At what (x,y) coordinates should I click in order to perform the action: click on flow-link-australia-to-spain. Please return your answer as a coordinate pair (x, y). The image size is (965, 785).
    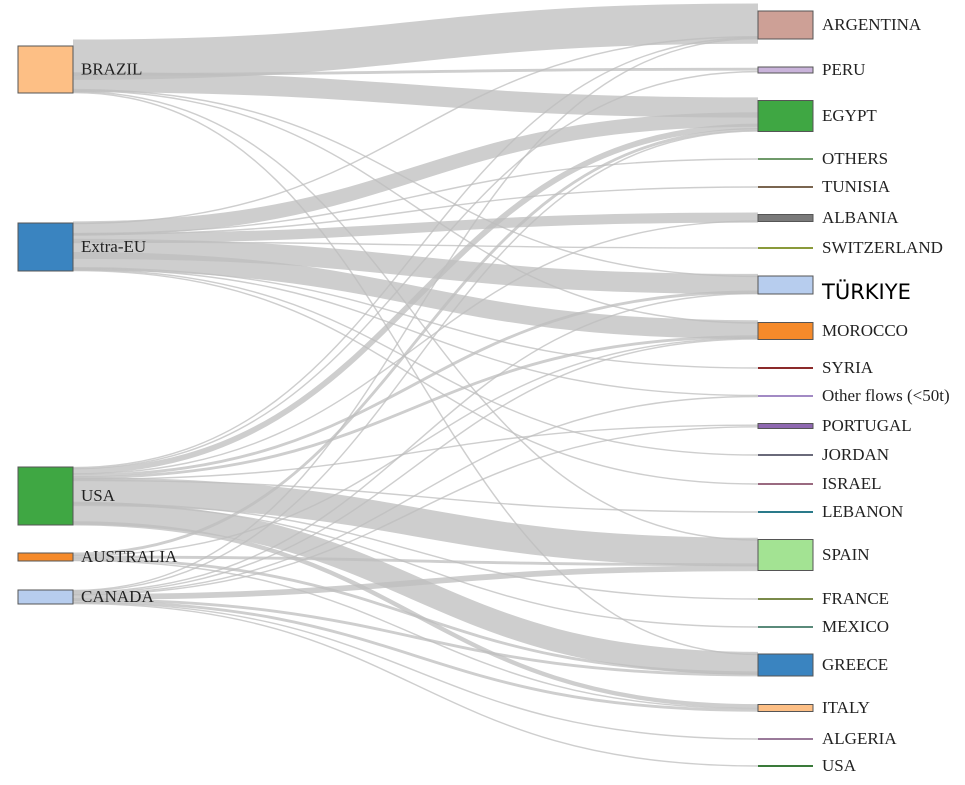
    Looking at the image, I should click on (415, 561).